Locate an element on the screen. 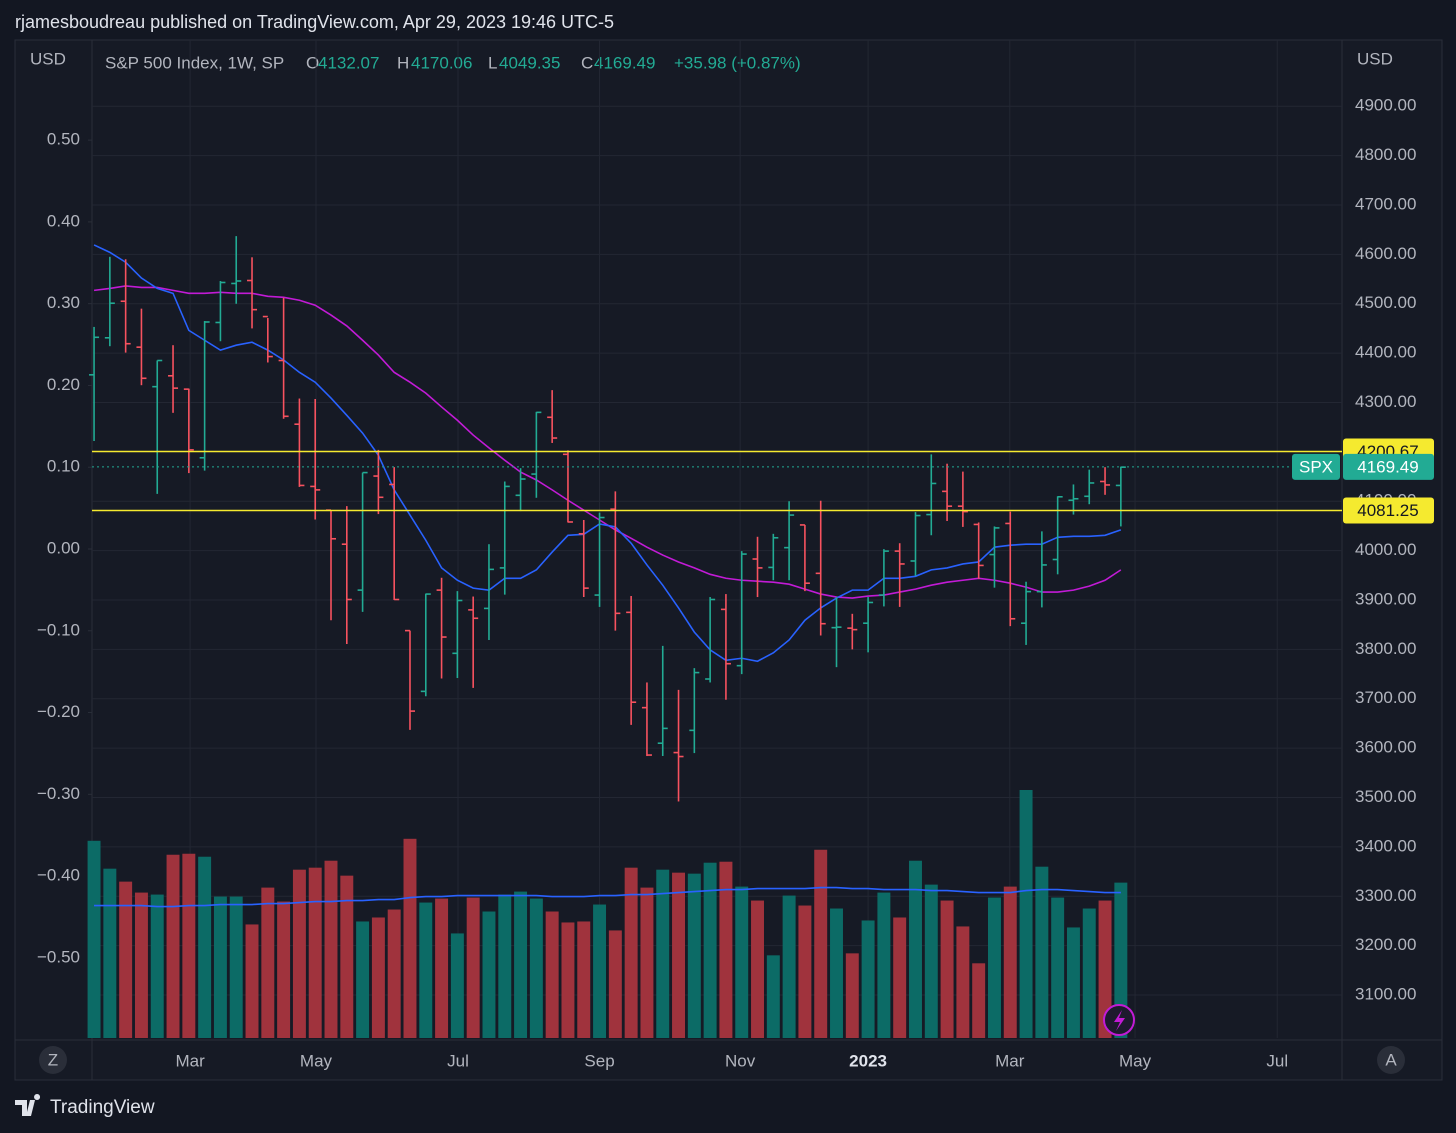  volume-ma-line is located at coordinates (607, 897).